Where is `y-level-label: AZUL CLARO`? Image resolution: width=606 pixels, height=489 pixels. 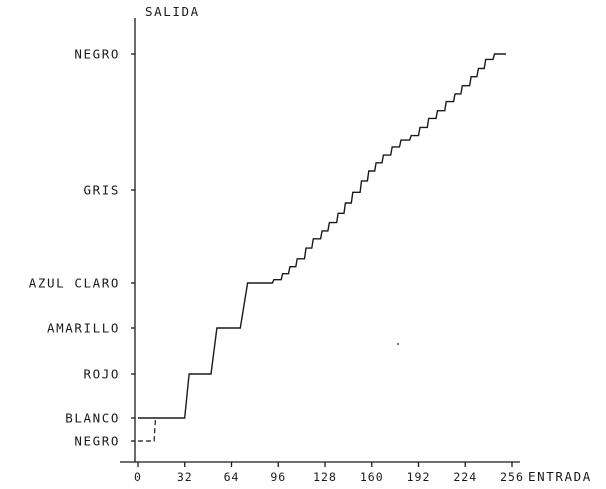 y-level-label: AZUL CLARO is located at coordinates (74, 283).